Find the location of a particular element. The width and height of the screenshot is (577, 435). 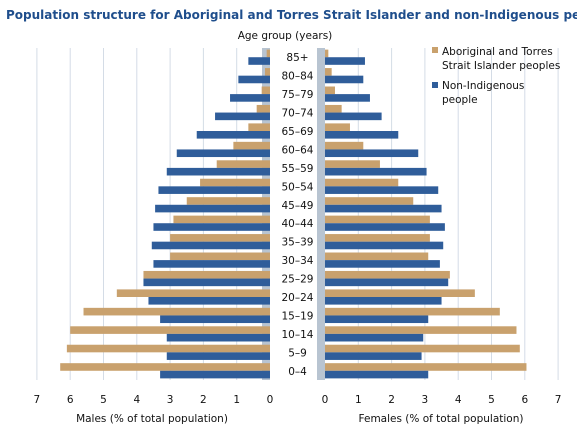

age-label-age-12: 25–29 is located at coordinates (298, 280).